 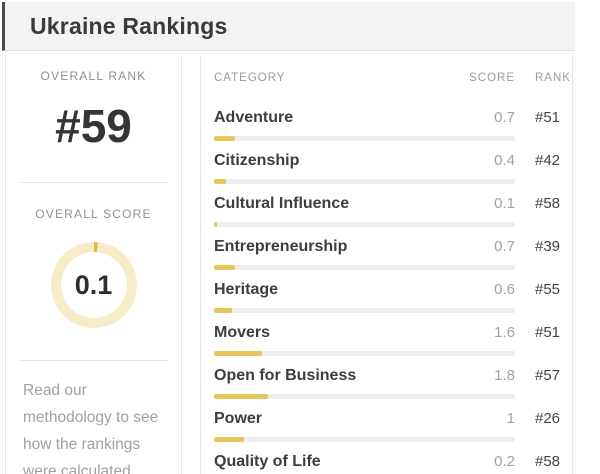 What do you see at coordinates (504, 375) in the screenshot?
I see `score-value: 1.8` at bounding box center [504, 375].